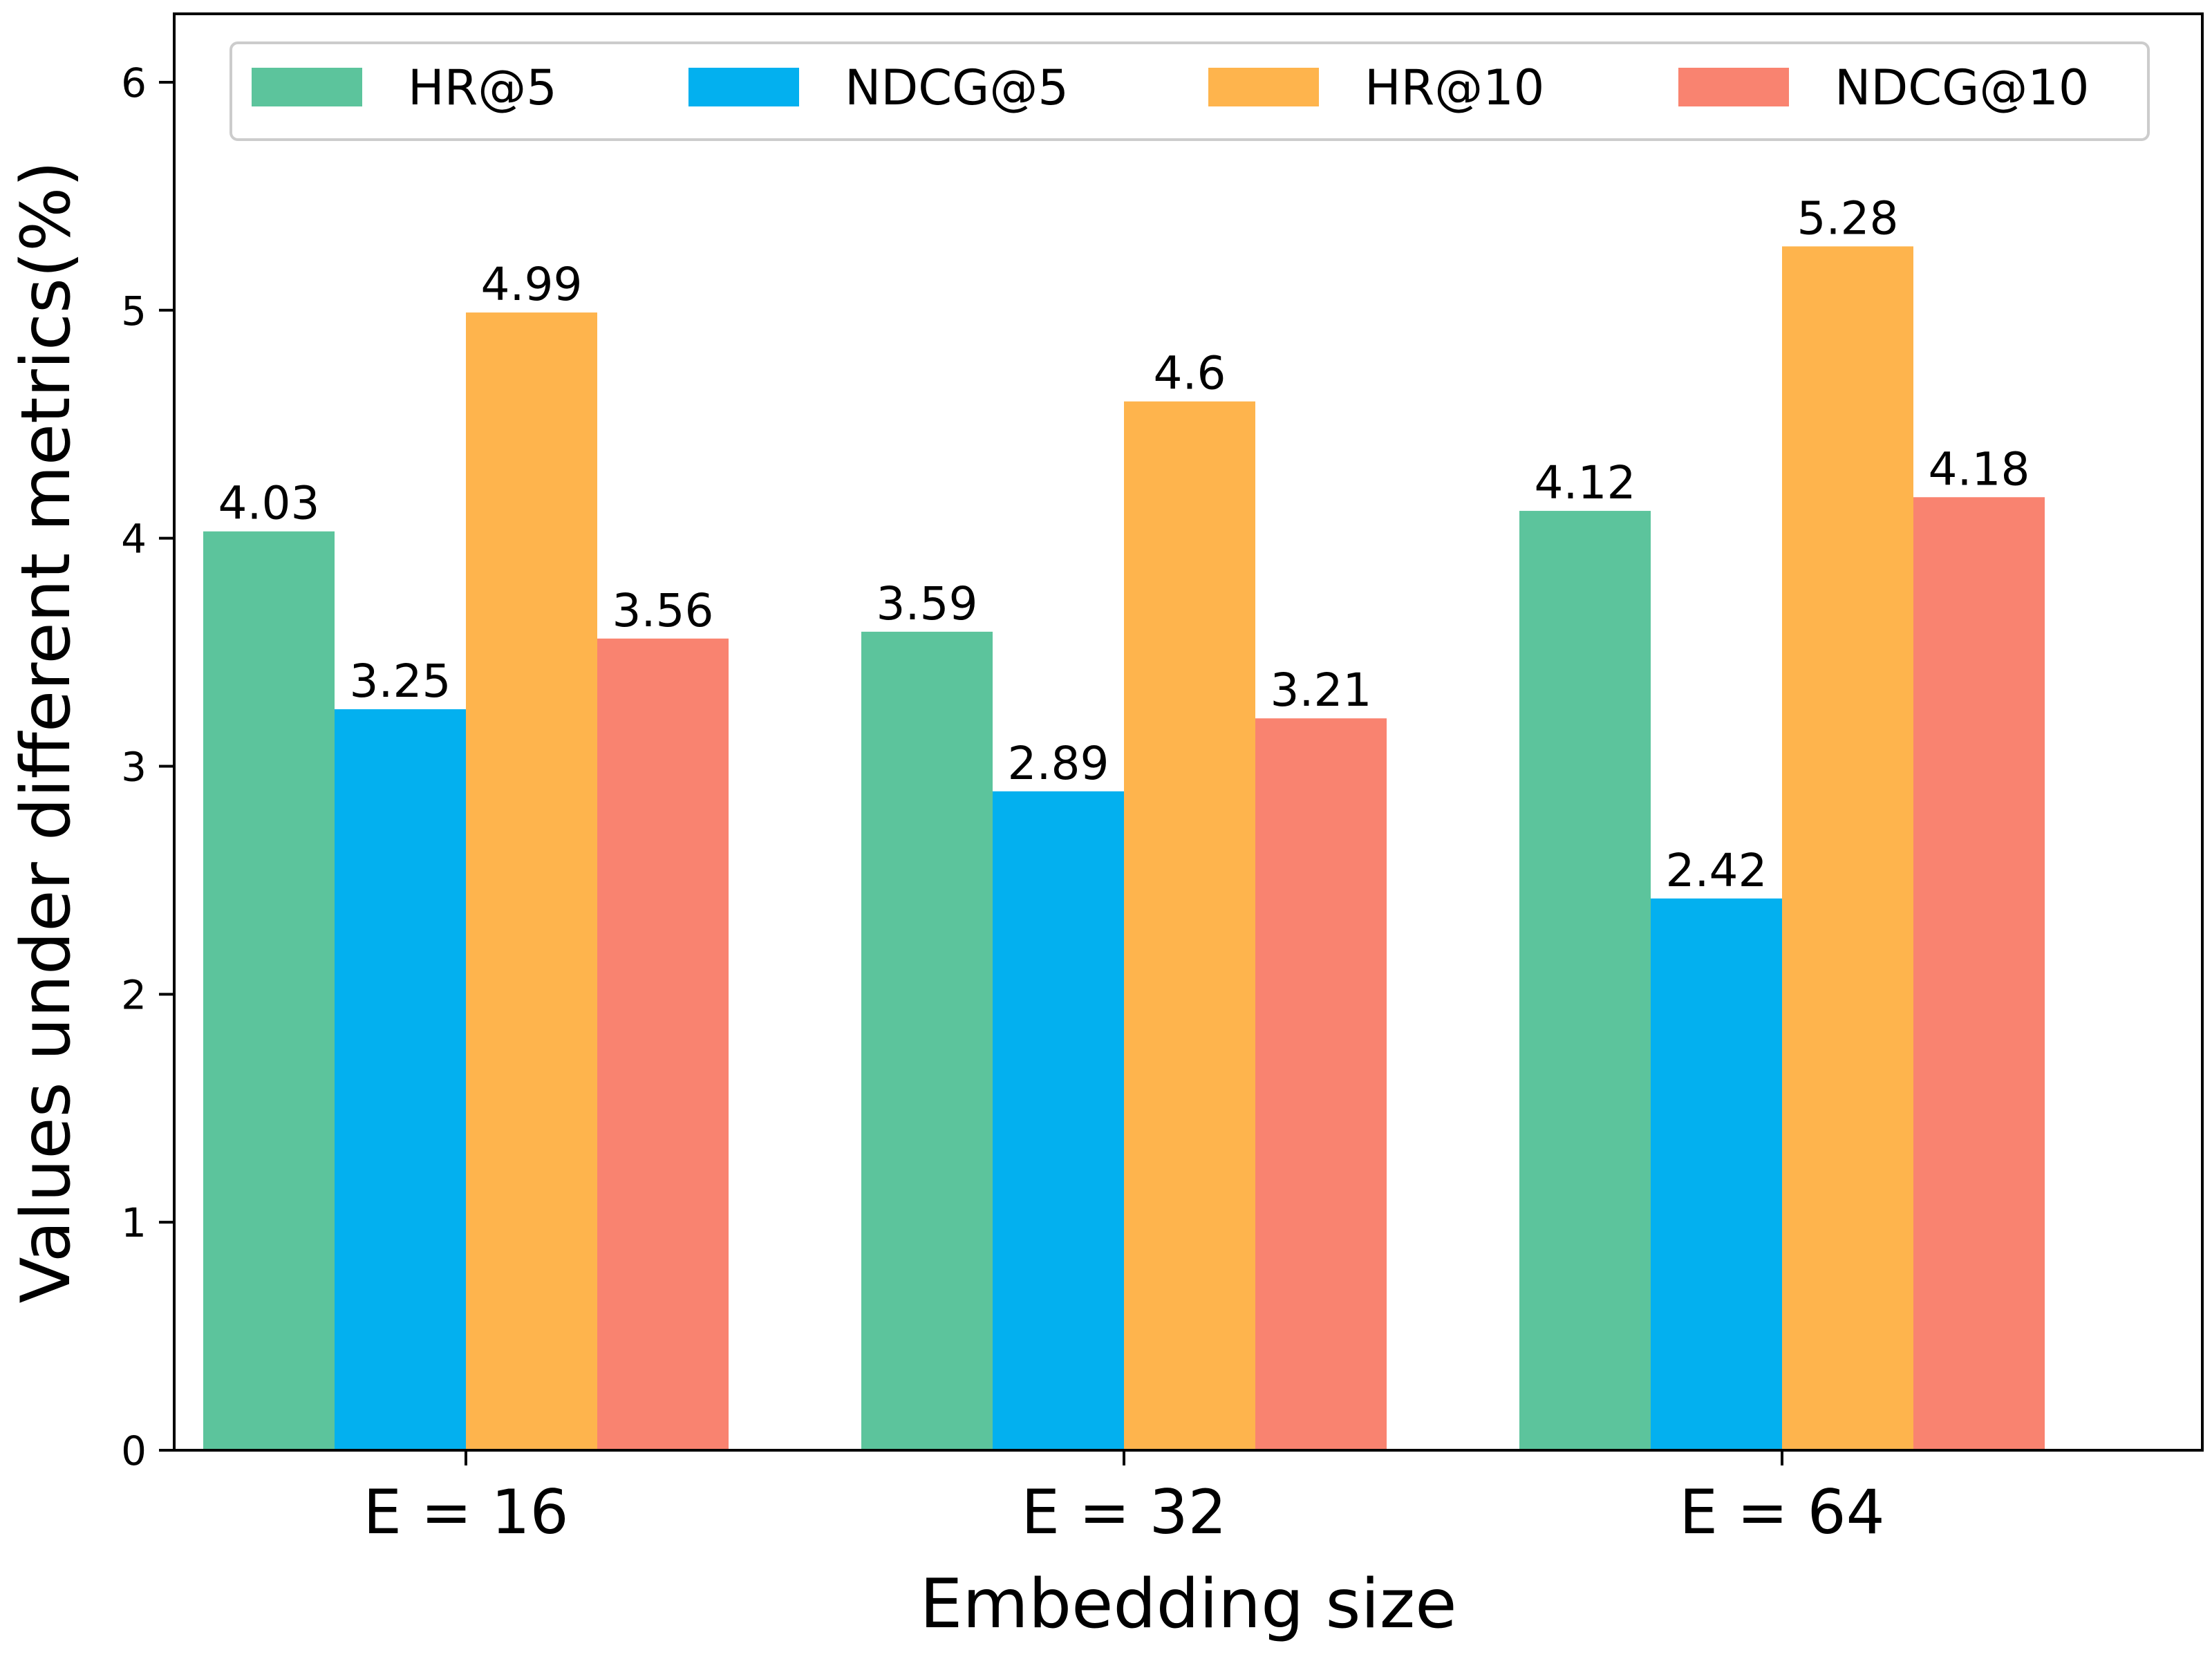 This screenshot has width=2212, height=1659. I want to click on bar-value-label: 4.99, so click(532, 284).